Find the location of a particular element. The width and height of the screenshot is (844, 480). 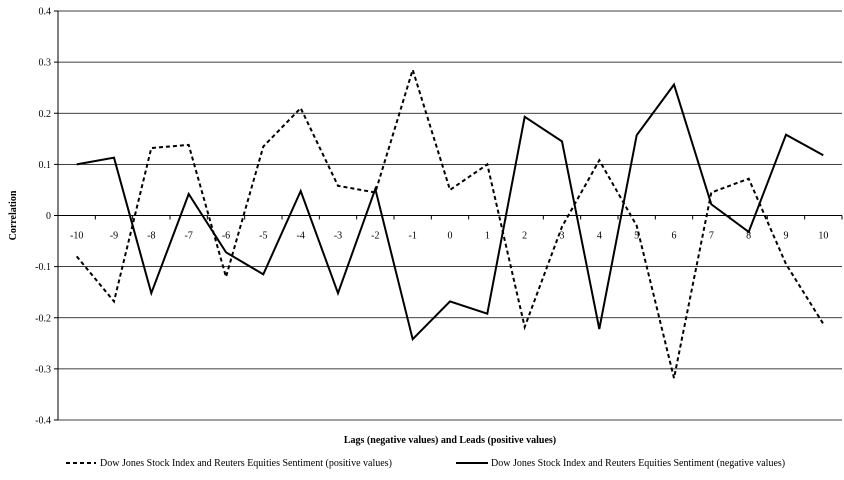

x-tick-label: -1 is located at coordinates (412, 236).